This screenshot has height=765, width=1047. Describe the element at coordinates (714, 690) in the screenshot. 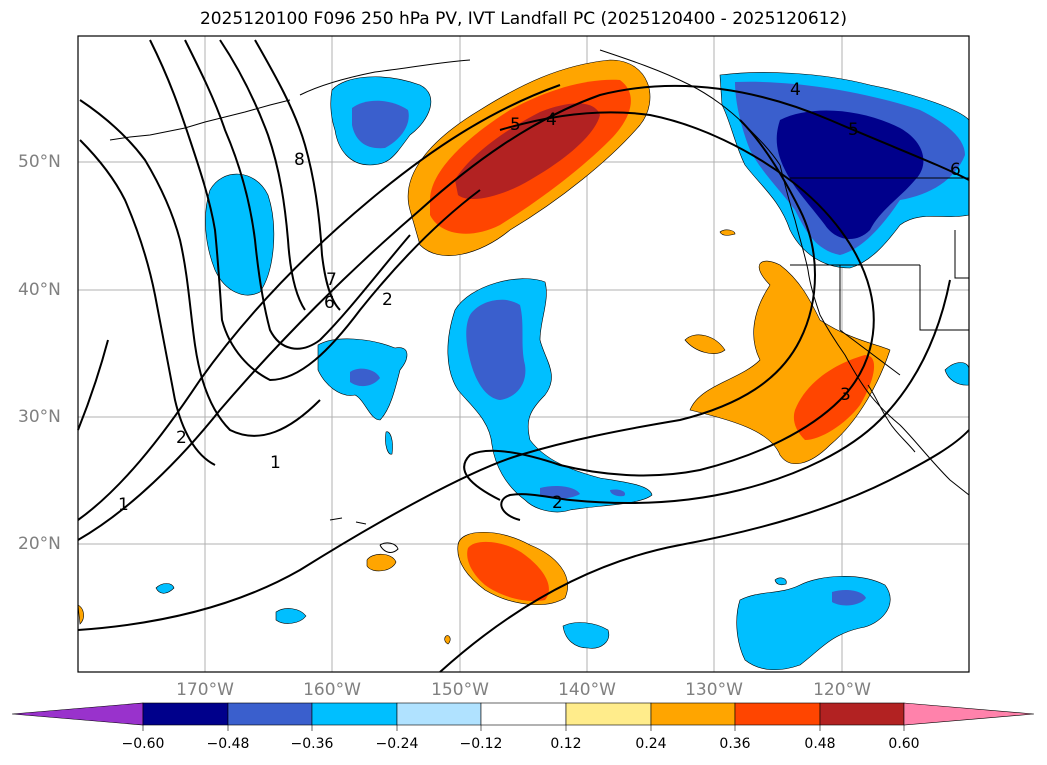

I see `lon-label-130w: 130°W` at that location.